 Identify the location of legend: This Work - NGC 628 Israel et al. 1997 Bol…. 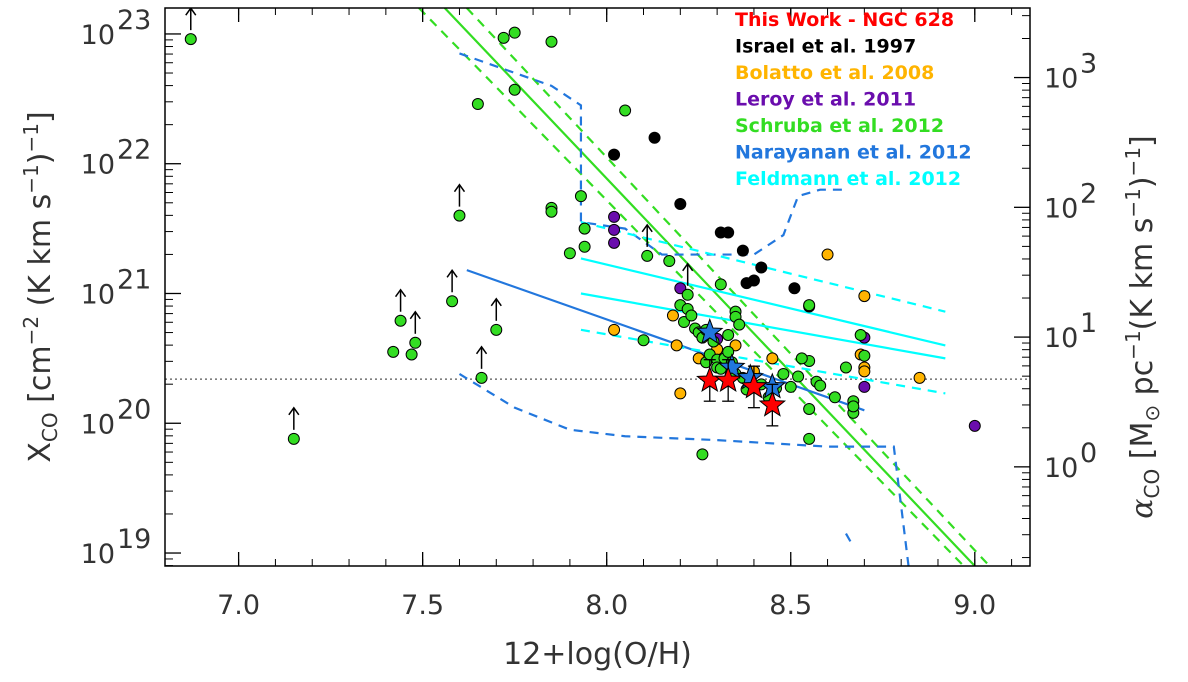
(853, 99).